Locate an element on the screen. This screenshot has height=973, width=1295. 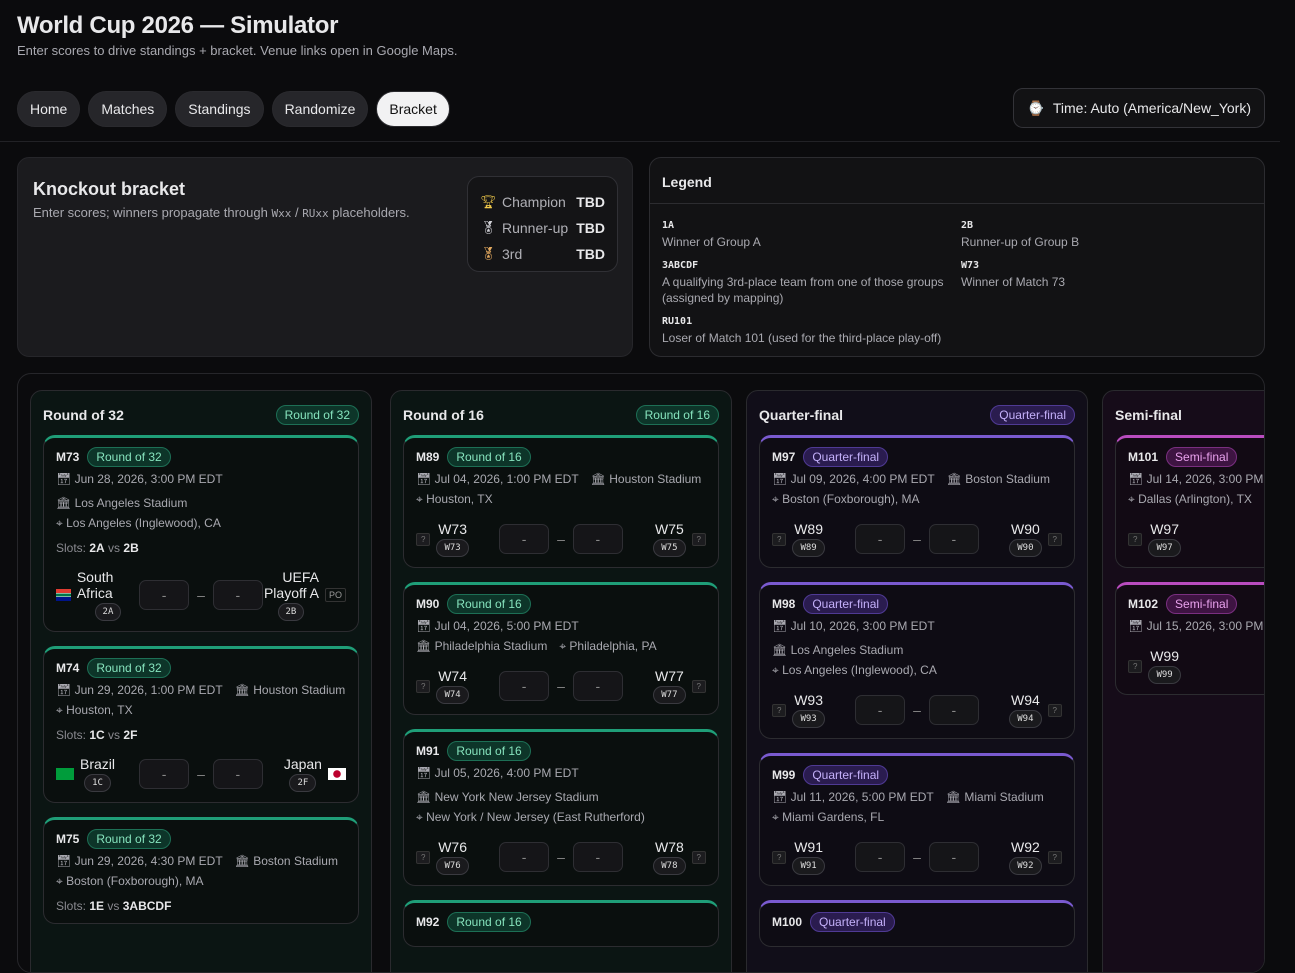
team-name: W90 is located at coordinates (1025, 529).